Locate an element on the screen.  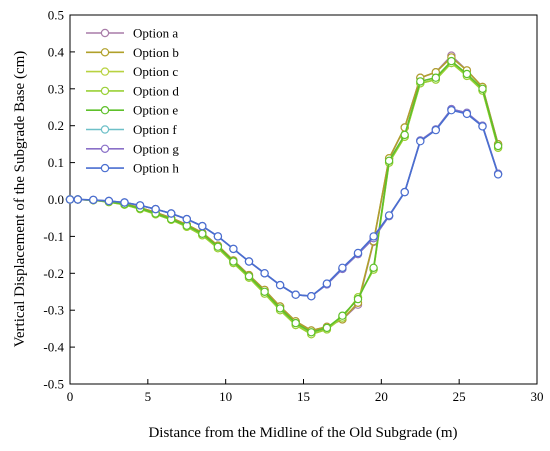
legend-label: Option d is located at coordinates (156, 90).